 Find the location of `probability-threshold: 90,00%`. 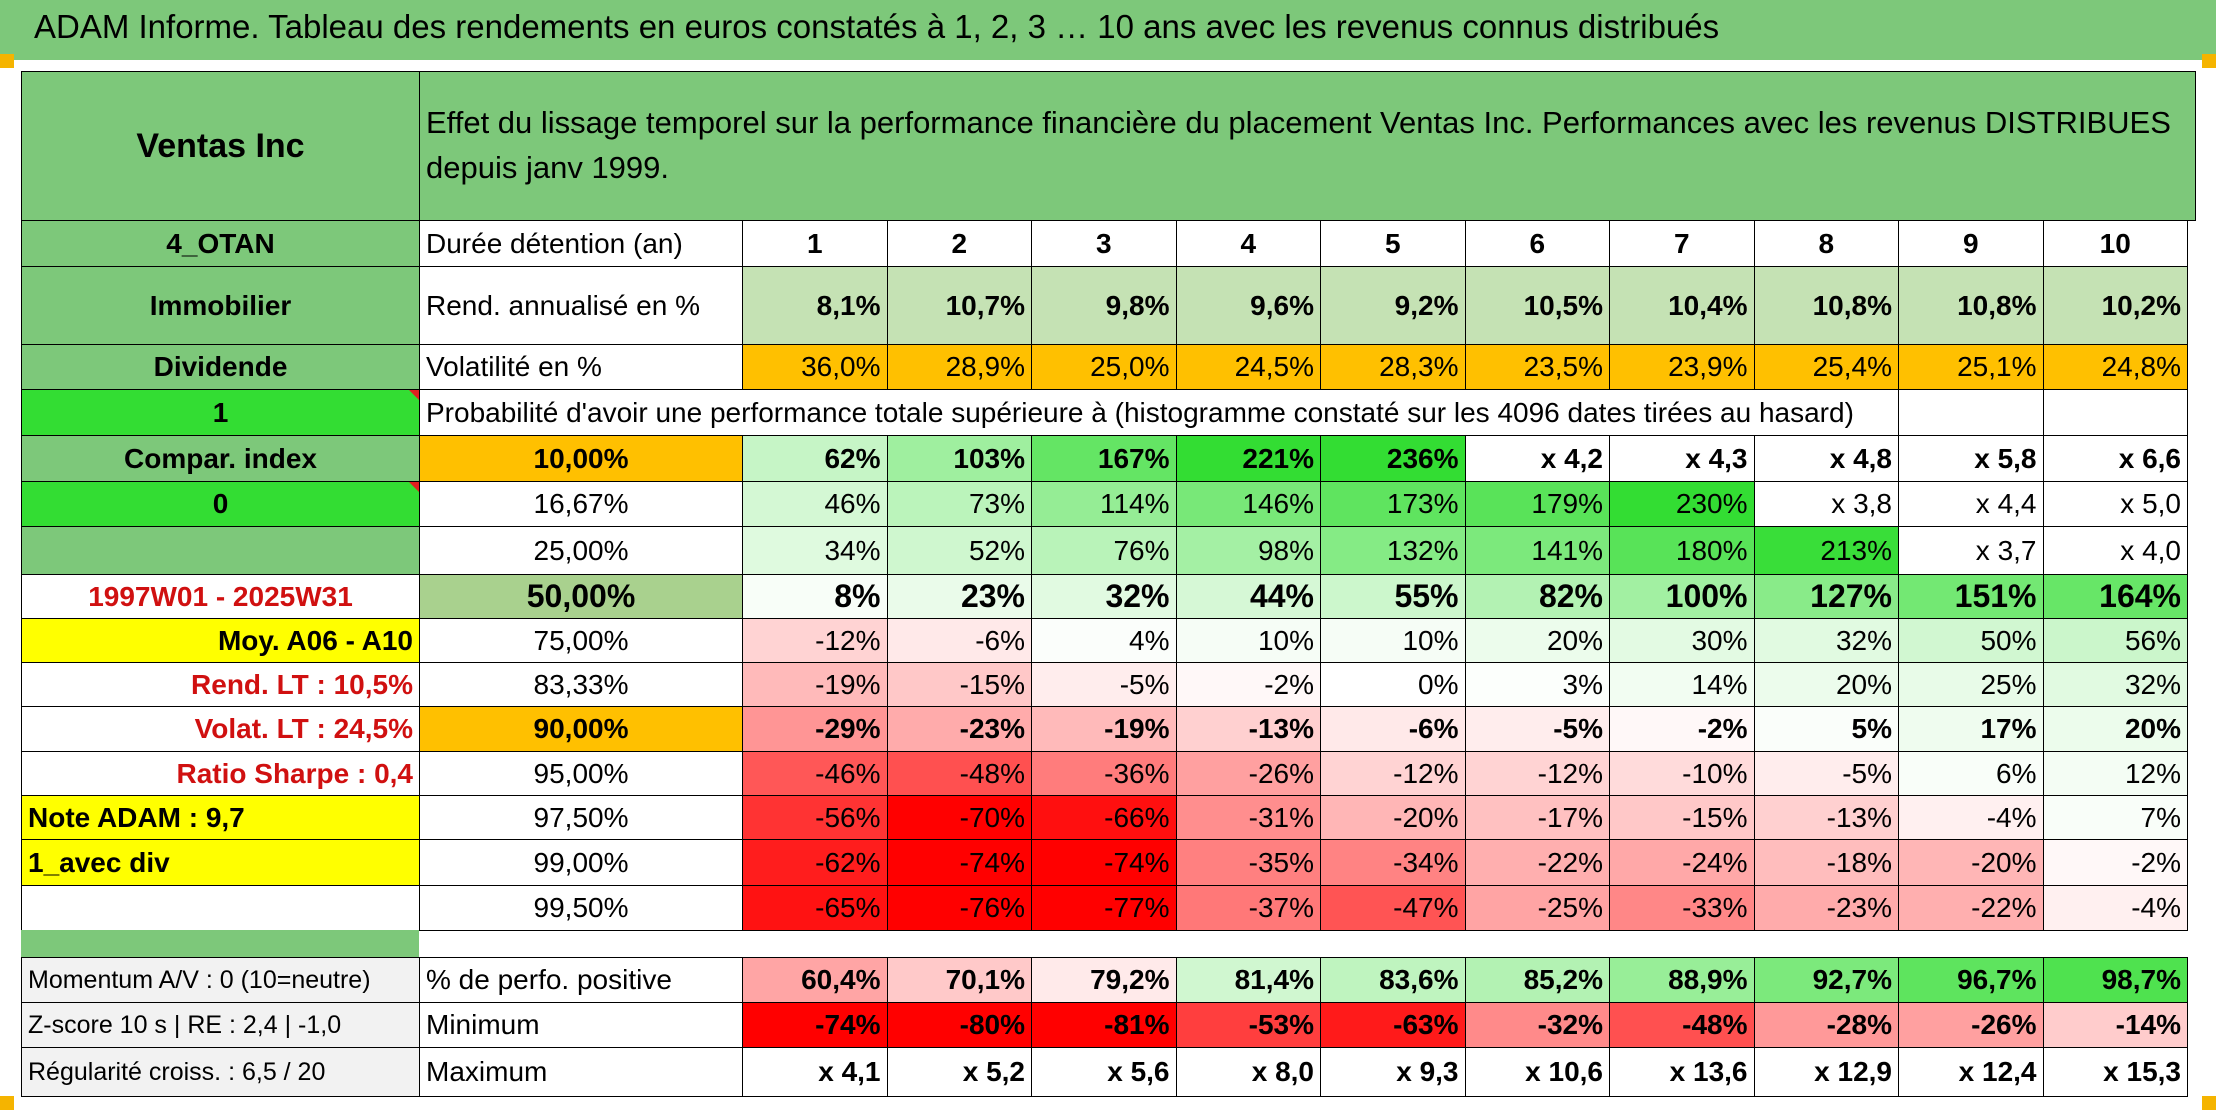

probability-threshold: 90,00% is located at coordinates (581, 729).